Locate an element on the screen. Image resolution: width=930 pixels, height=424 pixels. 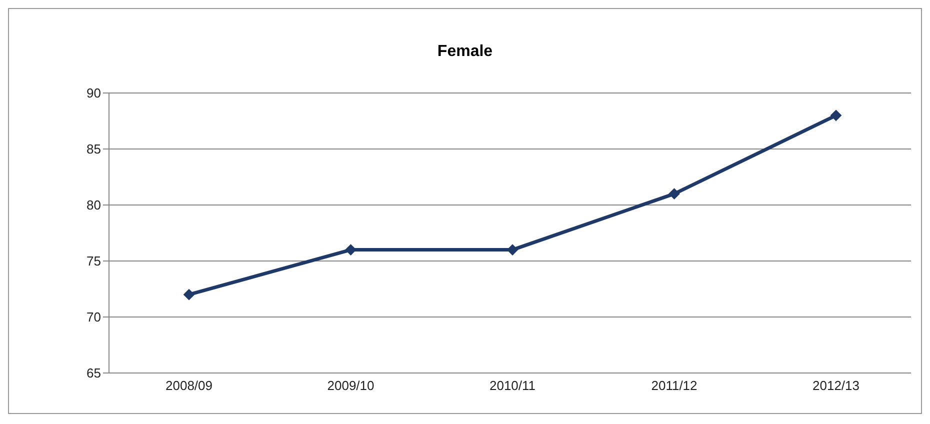
x-tick-label: 2010/11 is located at coordinates (512, 386).